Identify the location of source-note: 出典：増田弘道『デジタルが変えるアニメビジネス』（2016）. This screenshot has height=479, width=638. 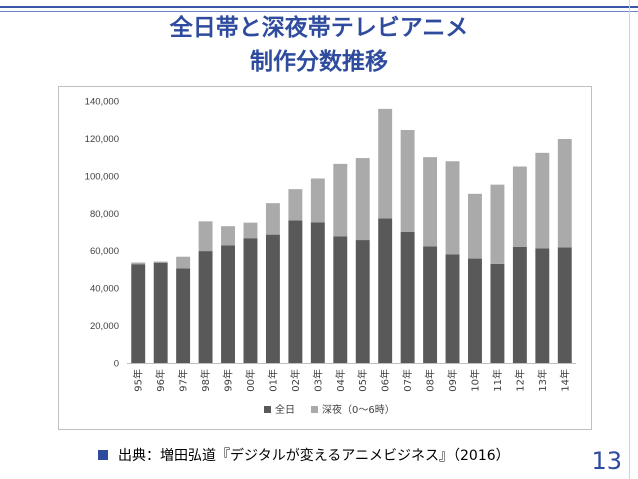
(304, 456).